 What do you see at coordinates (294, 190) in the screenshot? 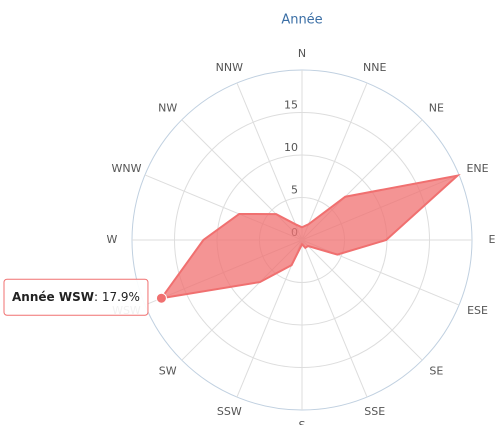
I see `y-tick-label: 5` at bounding box center [294, 190].